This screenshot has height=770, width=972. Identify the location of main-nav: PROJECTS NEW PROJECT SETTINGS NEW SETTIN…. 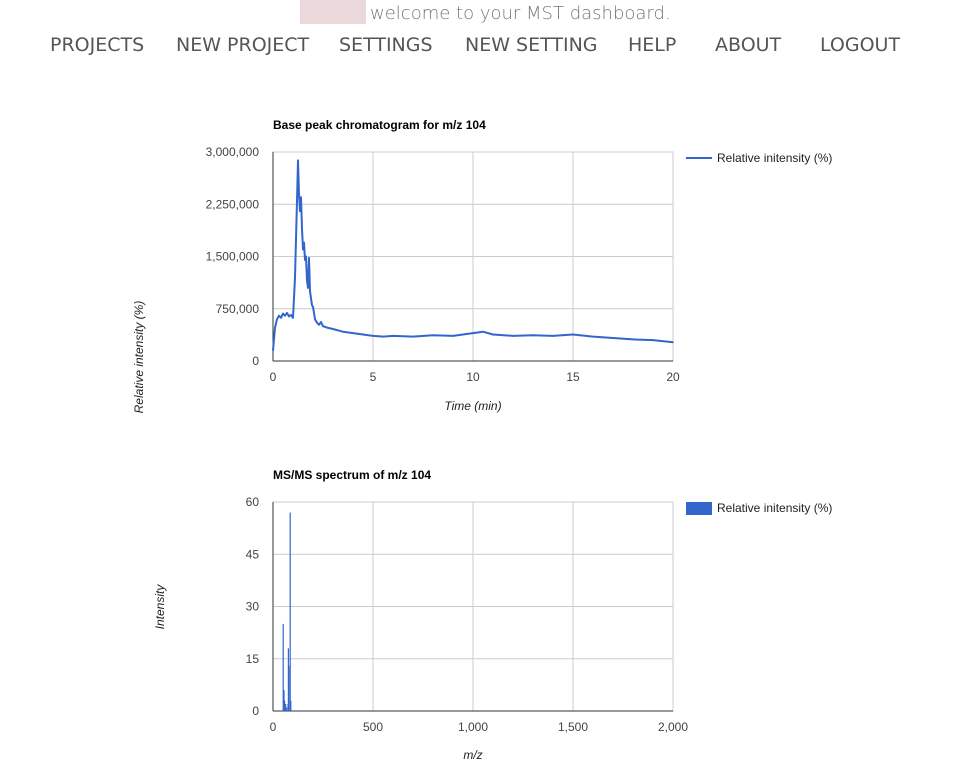
(486, 47).